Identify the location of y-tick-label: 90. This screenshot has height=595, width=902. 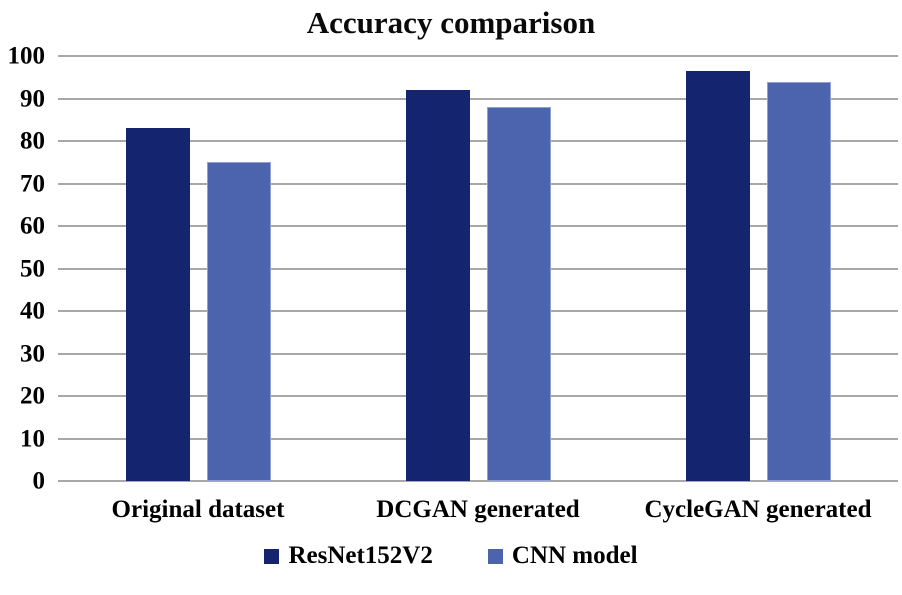
(32, 98).